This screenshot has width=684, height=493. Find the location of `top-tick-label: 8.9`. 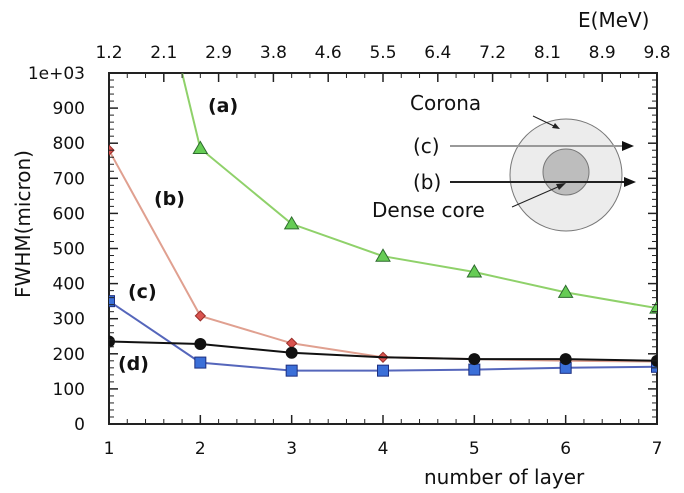

top-tick-label: 8.9 is located at coordinates (602, 53).